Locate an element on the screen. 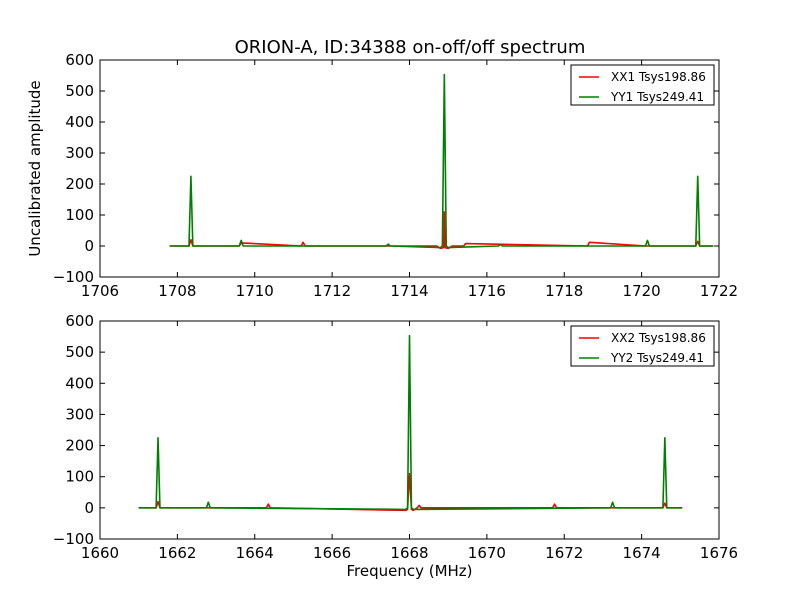  y-axis-label: Uncalibrated amplitude is located at coordinates (35, 168).